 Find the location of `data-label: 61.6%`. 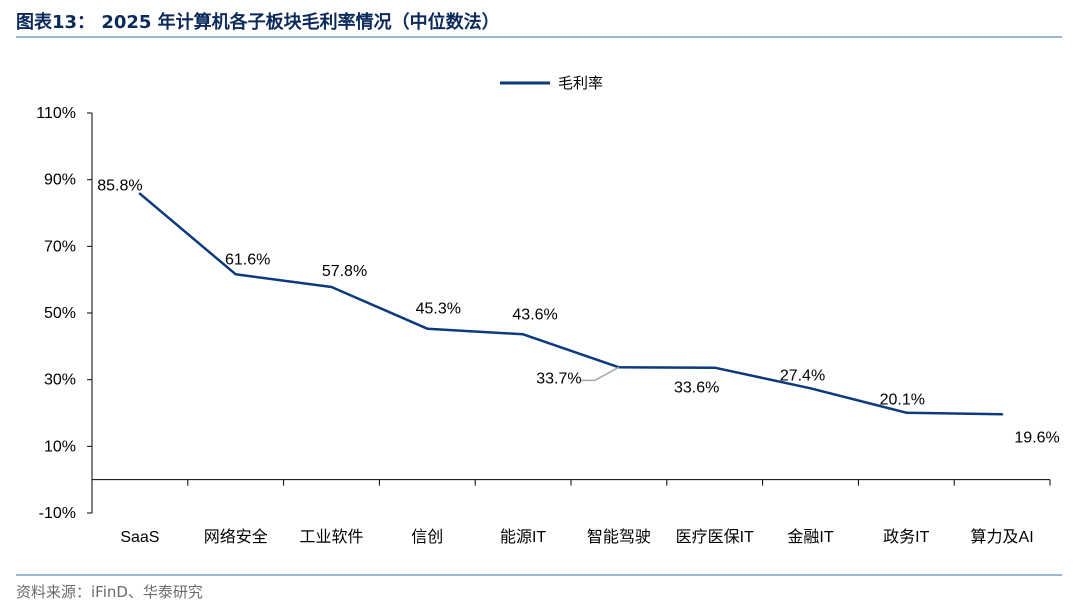

data-label: 61.6% is located at coordinates (247, 259).